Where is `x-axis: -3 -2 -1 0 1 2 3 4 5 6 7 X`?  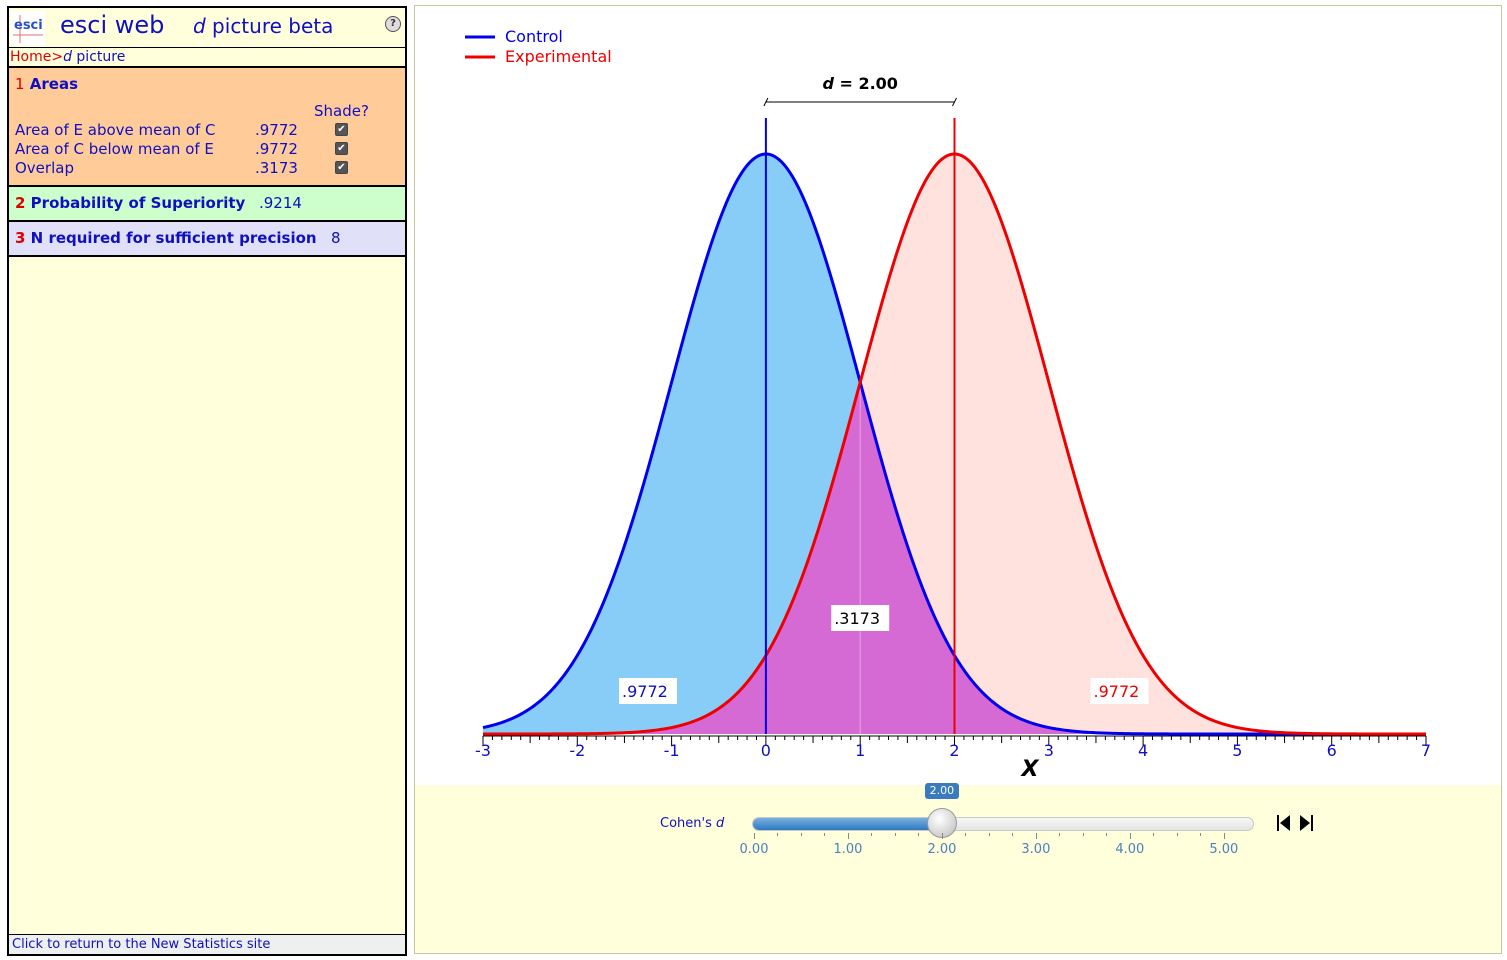 x-axis: -3 -2 -1 0 1 2 3 4 5 6 7 X is located at coordinates (953, 758).